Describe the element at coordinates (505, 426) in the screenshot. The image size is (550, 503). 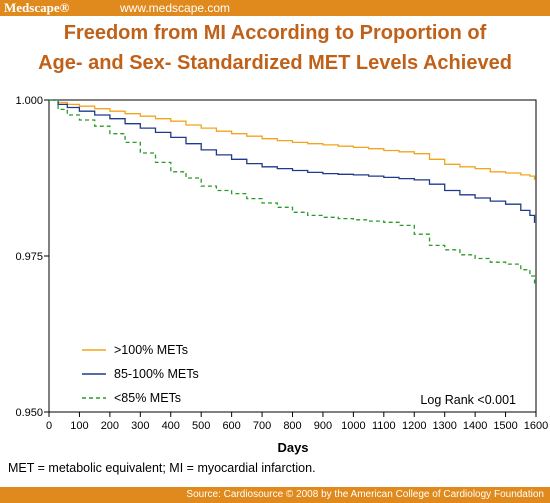
I see `x-tick-label: 1500` at that location.